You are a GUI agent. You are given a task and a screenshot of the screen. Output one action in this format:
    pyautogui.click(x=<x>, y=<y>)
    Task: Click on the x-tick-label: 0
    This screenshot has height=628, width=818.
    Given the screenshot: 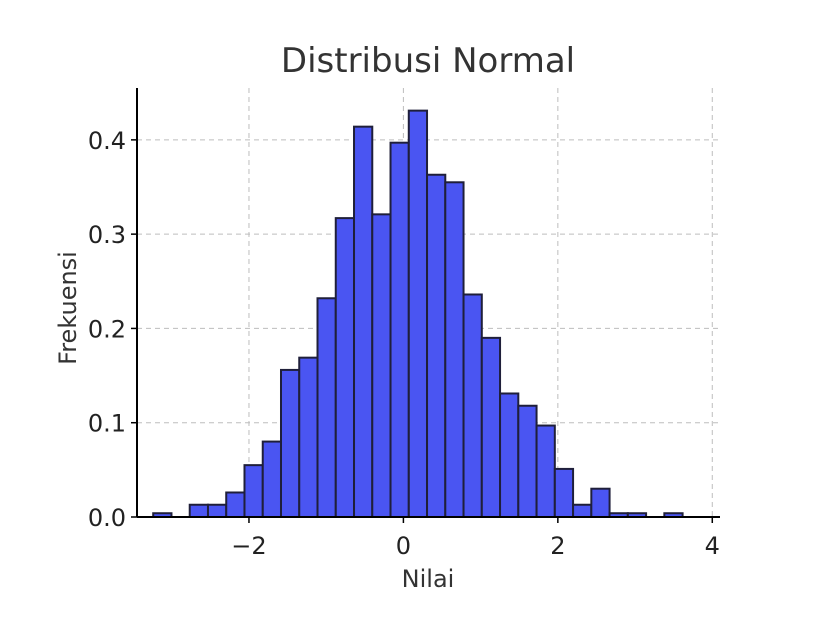 What is the action you would take?
    pyautogui.click(x=403, y=546)
    